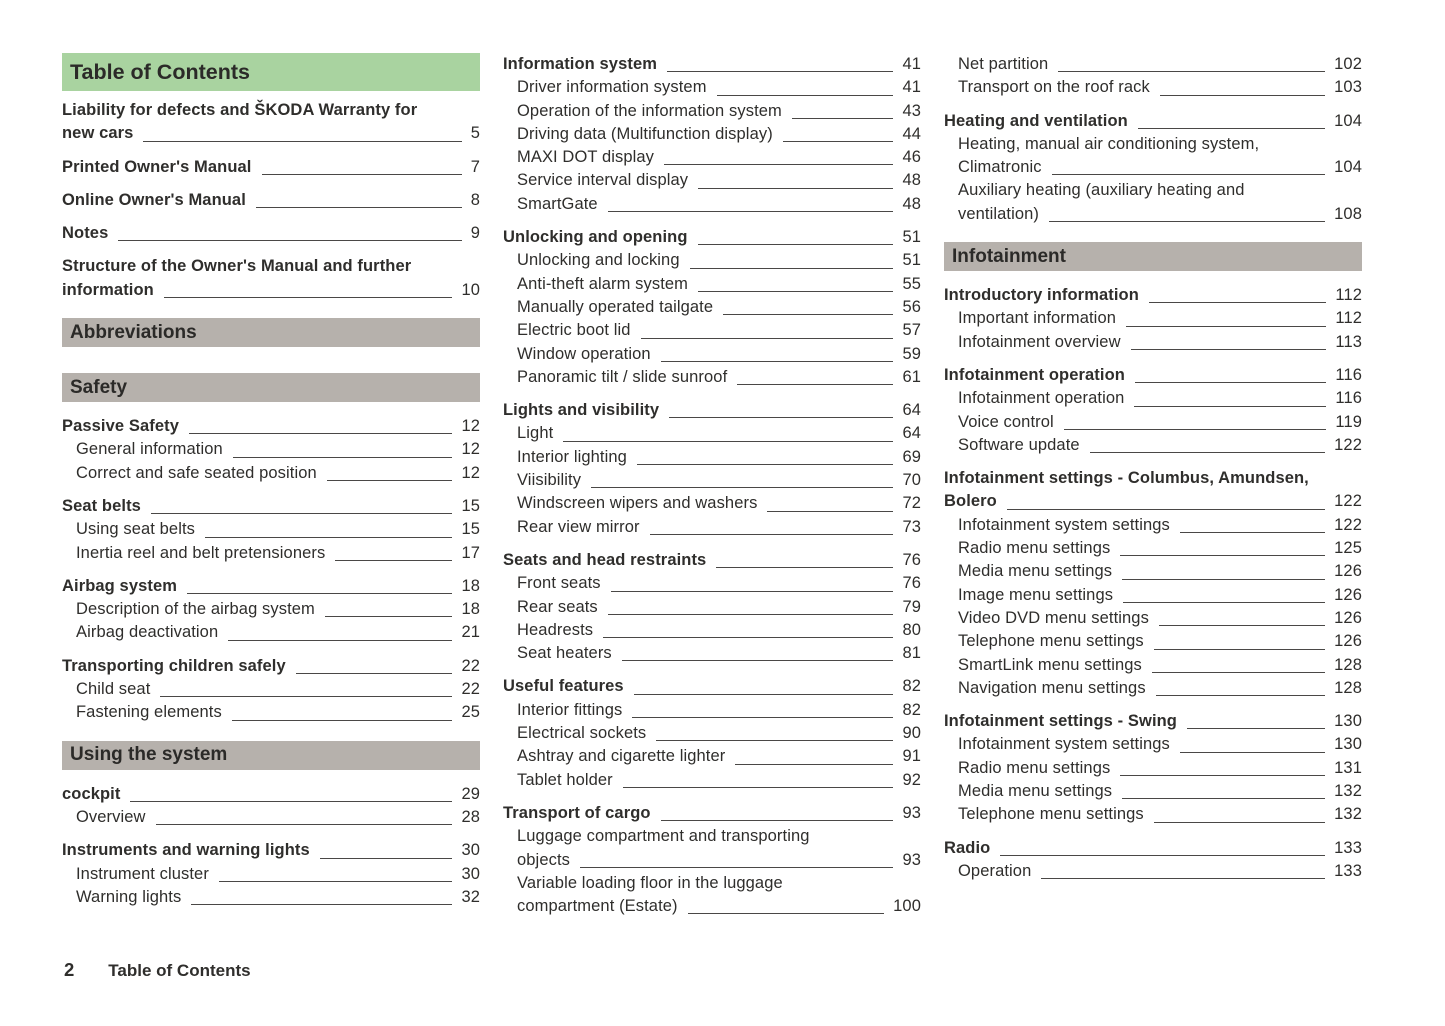  What do you see at coordinates (564, 653) in the screenshot?
I see `toc-entry-label: Seat heaters` at bounding box center [564, 653].